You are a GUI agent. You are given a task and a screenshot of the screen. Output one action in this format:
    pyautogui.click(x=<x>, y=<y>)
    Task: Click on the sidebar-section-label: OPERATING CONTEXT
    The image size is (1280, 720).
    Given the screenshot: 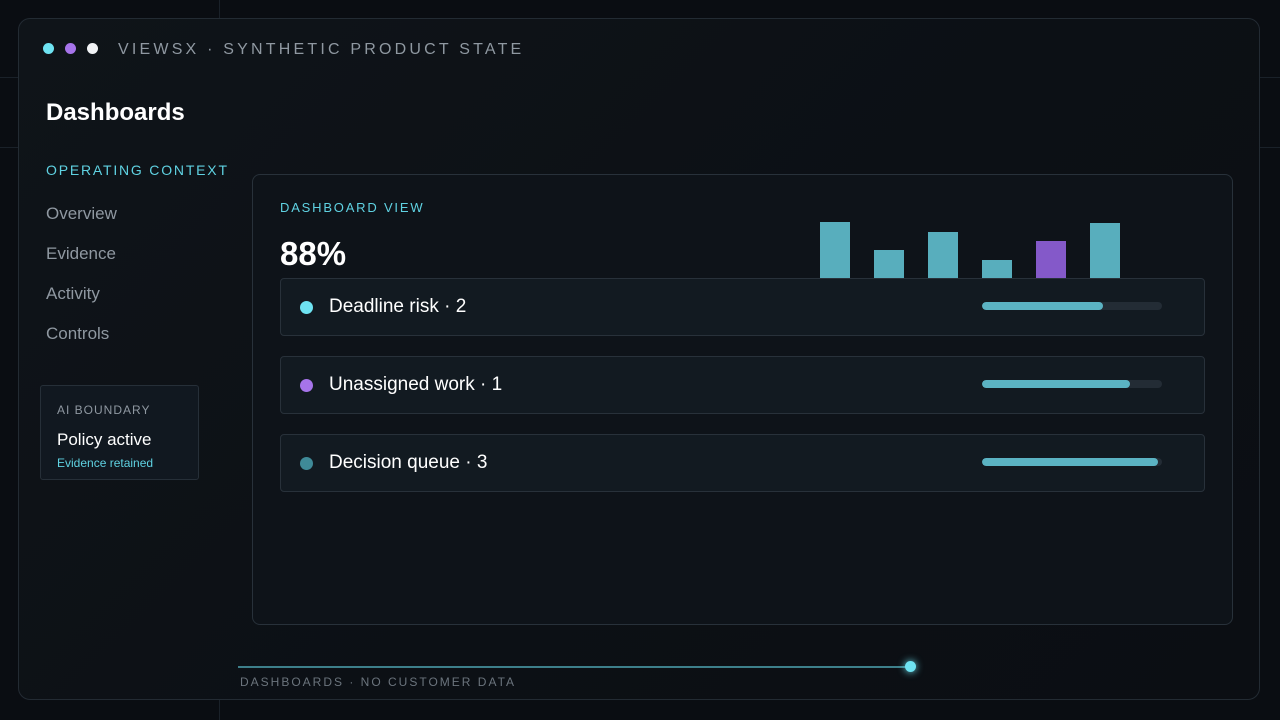 What is the action you would take?
    pyautogui.click(x=137, y=170)
    